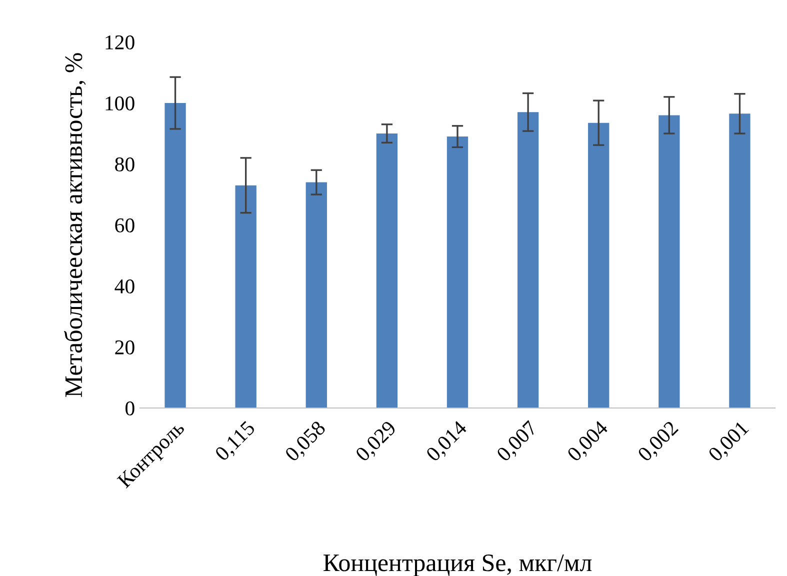 The height and width of the screenshot is (576, 787). What do you see at coordinates (120, 42) in the screenshot?
I see `y-tick-label: 120` at bounding box center [120, 42].